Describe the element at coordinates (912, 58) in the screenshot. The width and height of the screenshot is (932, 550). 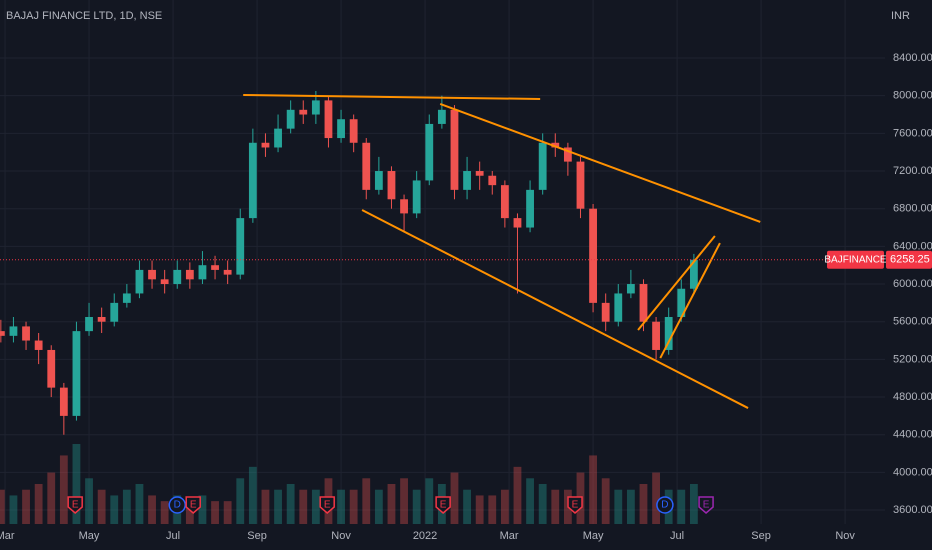
I see `y-tick-label: 8400.00` at that location.